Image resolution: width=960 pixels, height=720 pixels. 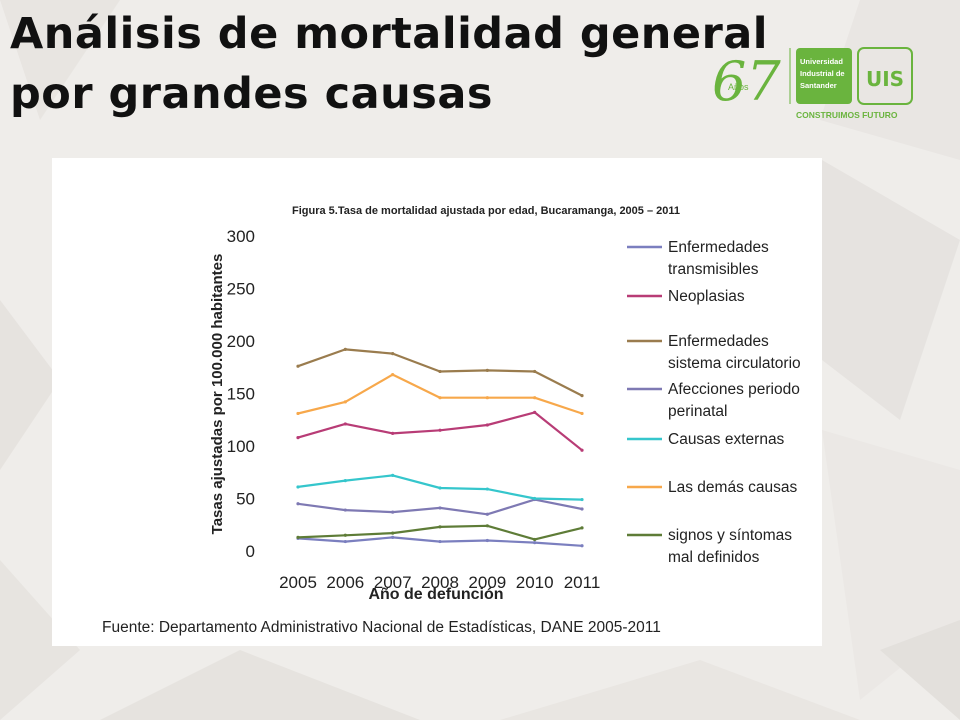 What do you see at coordinates (885, 79) in the screenshot?
I see `logo-emblem-acronym: UIS` at bounding box center [885, 79].